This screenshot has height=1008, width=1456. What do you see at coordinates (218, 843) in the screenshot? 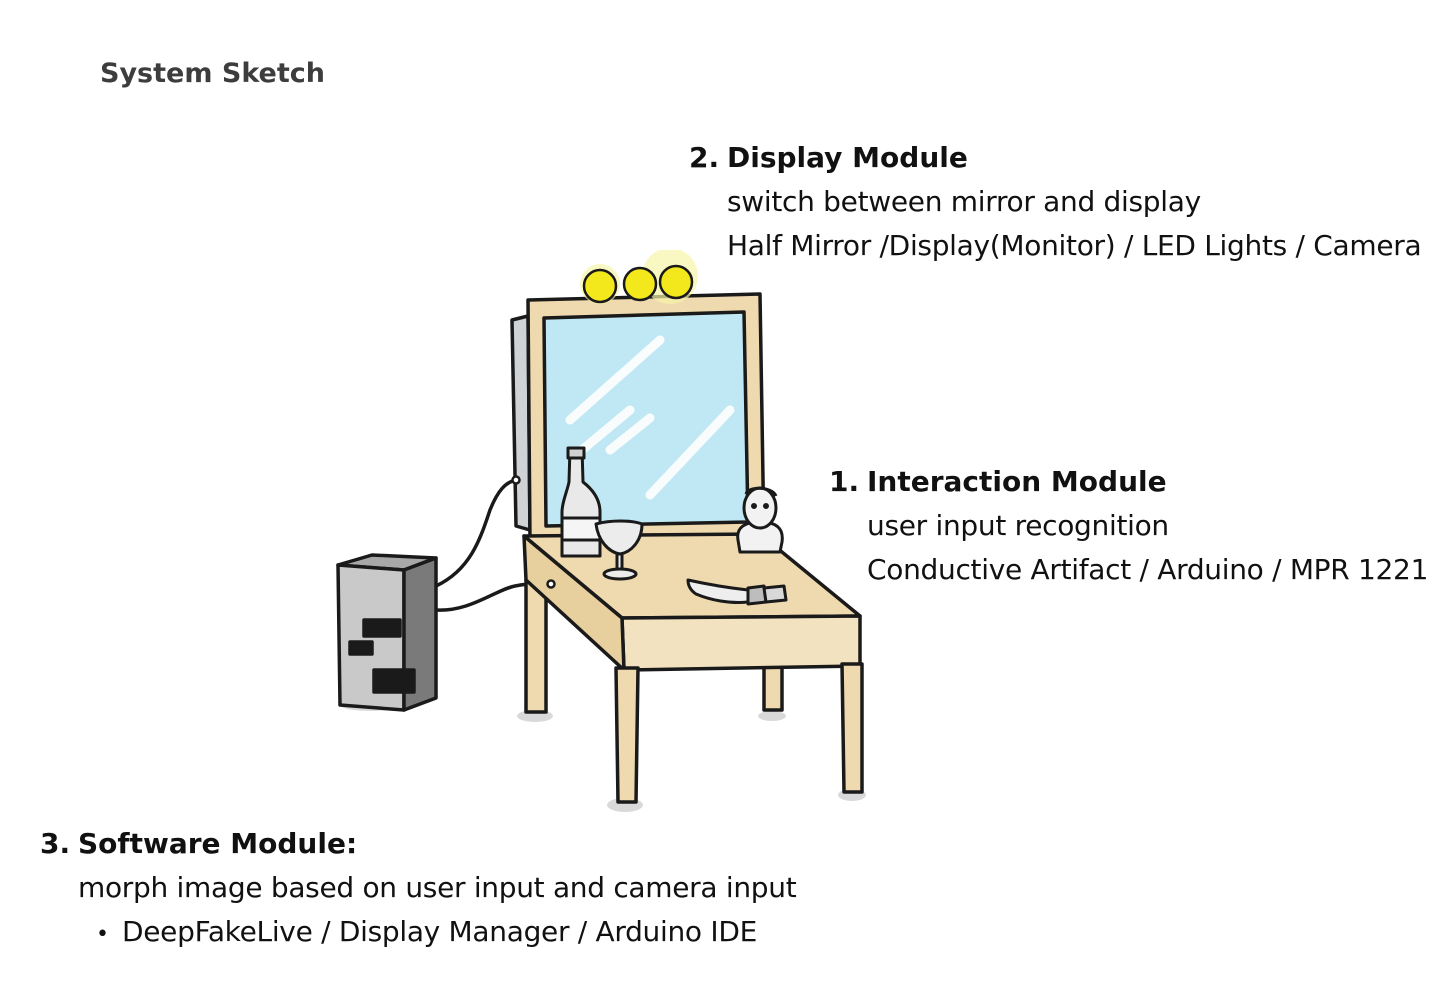
I see `software-module-name: Software Module:` at bounding box center [218, 843].